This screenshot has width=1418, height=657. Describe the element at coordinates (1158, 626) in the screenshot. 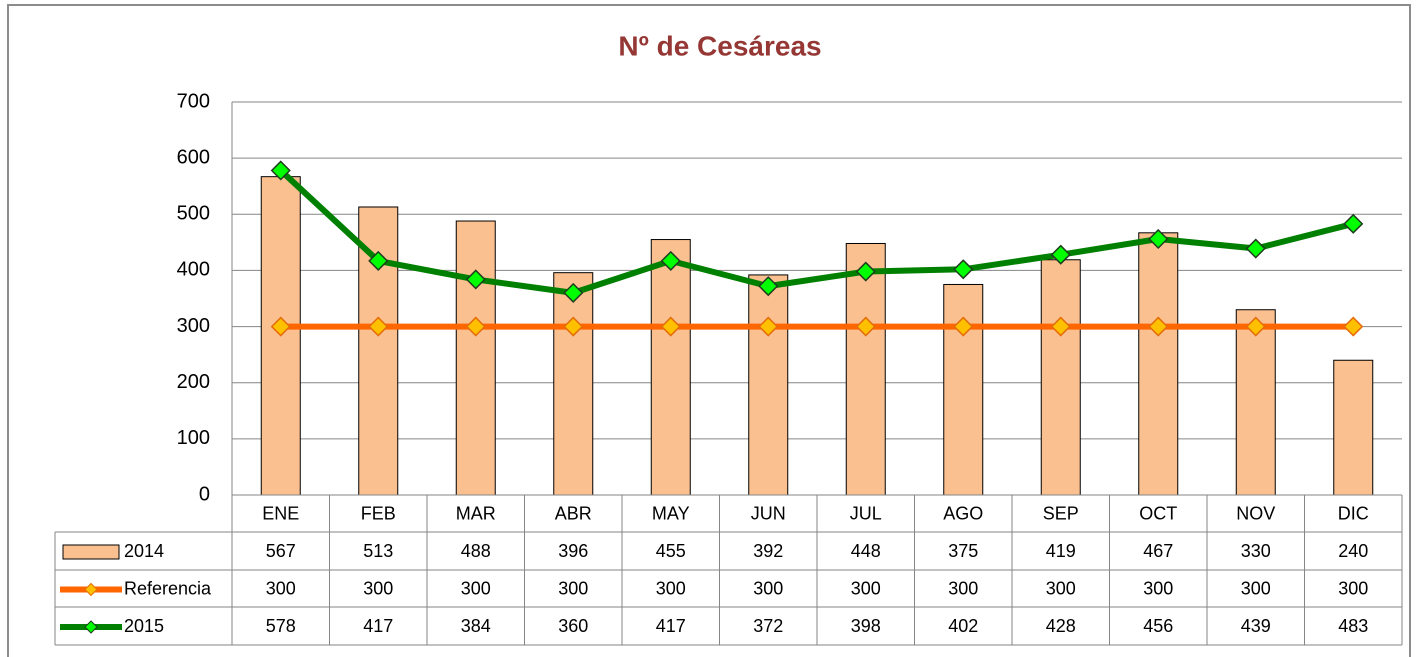

I see `table-value: 456` at that location.